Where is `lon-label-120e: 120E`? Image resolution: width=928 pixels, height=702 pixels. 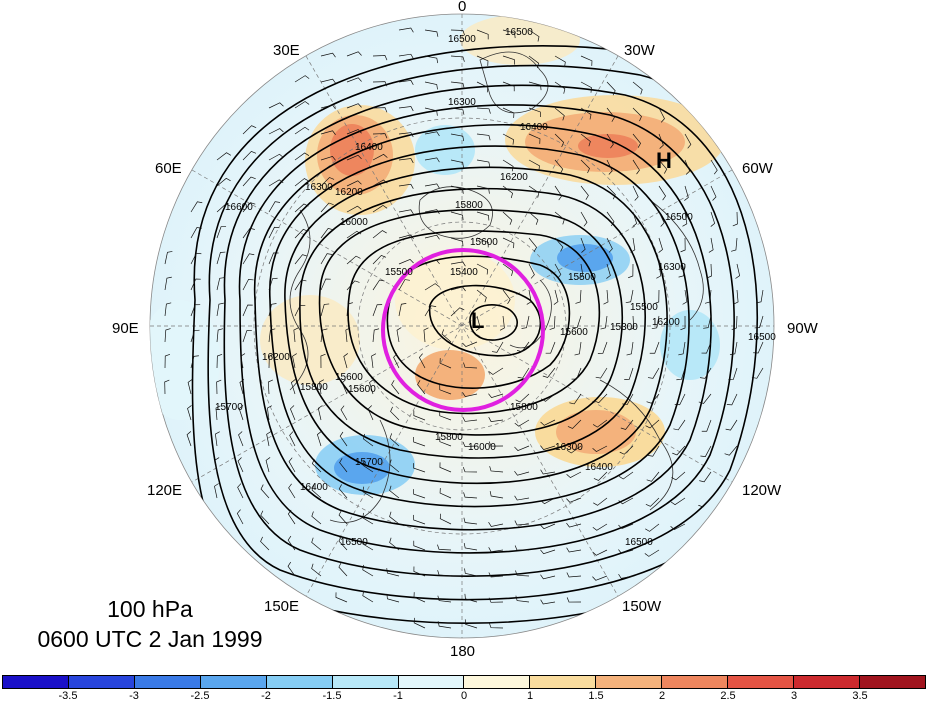
lon-label-120e: 120E is located at coordinates (165, 490).